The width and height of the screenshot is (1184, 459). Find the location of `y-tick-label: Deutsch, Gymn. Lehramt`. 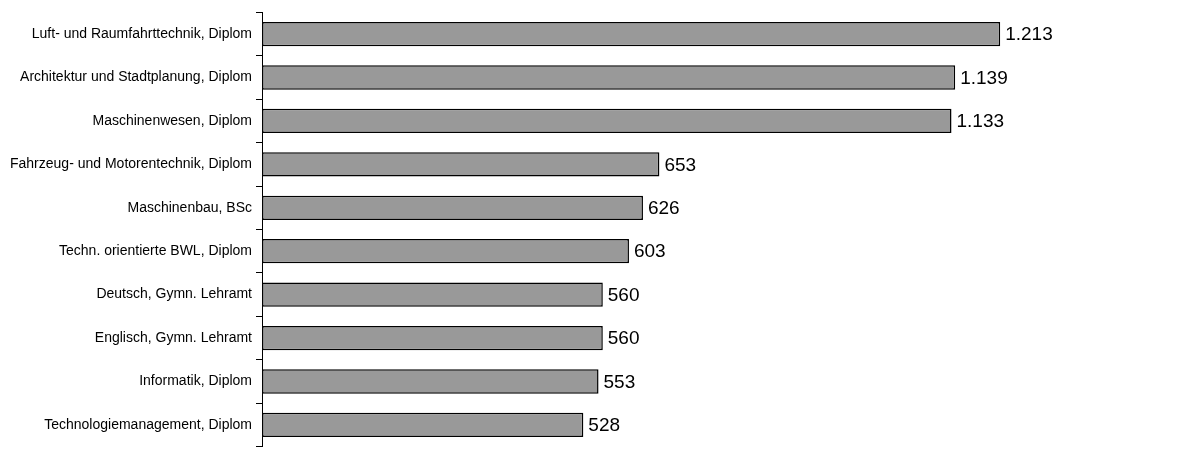

y-tick-label: Deutsch, Gymn. Lehramt is located at coordinates (174, 293).